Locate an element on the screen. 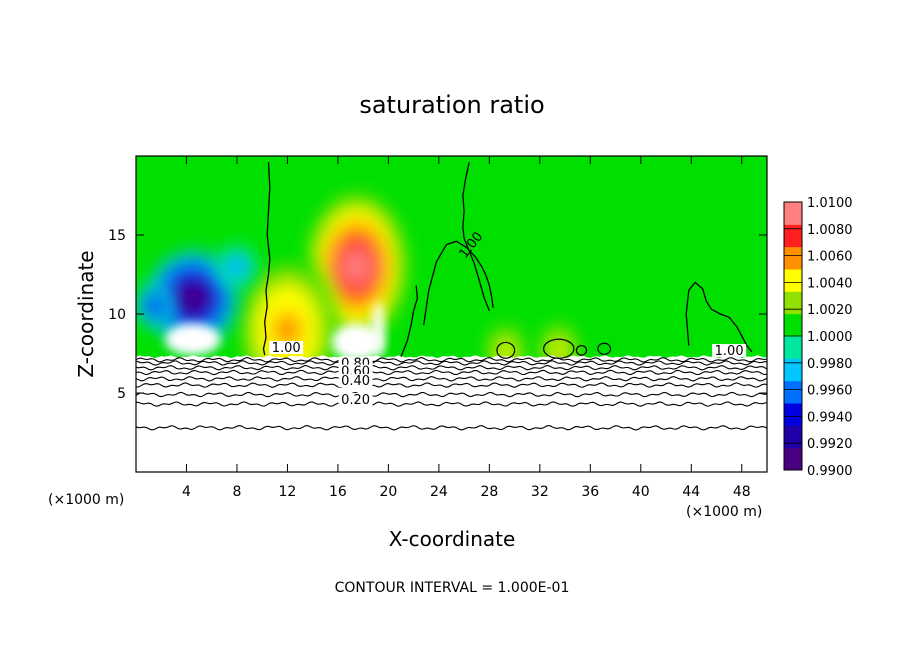 The image size is (904, 654). y-tick-label: 5 is located at coordinates (121, 394).